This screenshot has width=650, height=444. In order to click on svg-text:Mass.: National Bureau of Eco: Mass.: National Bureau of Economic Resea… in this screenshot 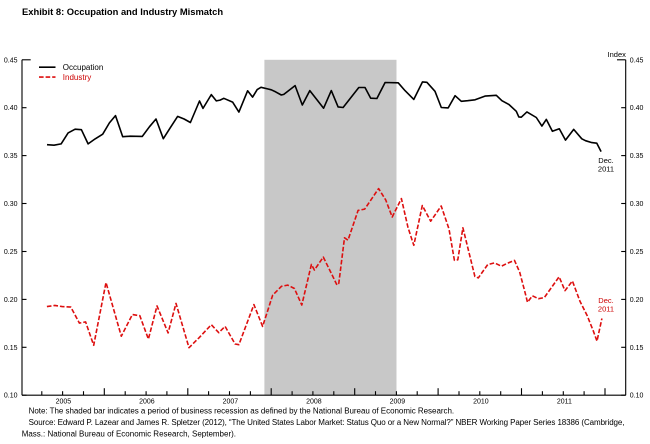, I will do `click(129, 434)`.